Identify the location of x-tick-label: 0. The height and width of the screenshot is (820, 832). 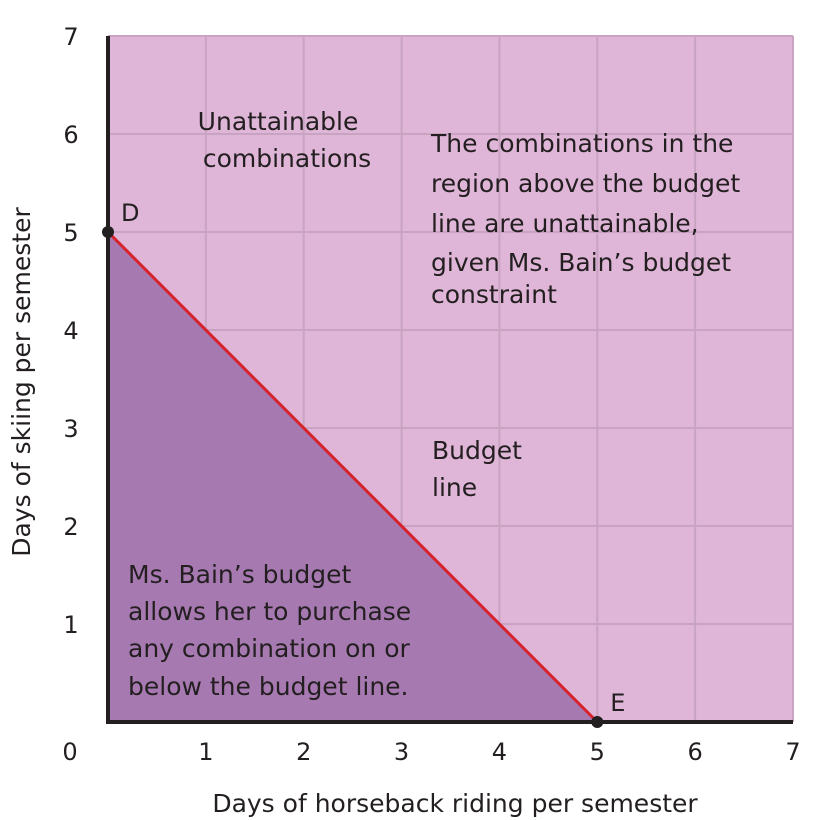
(69, 752).